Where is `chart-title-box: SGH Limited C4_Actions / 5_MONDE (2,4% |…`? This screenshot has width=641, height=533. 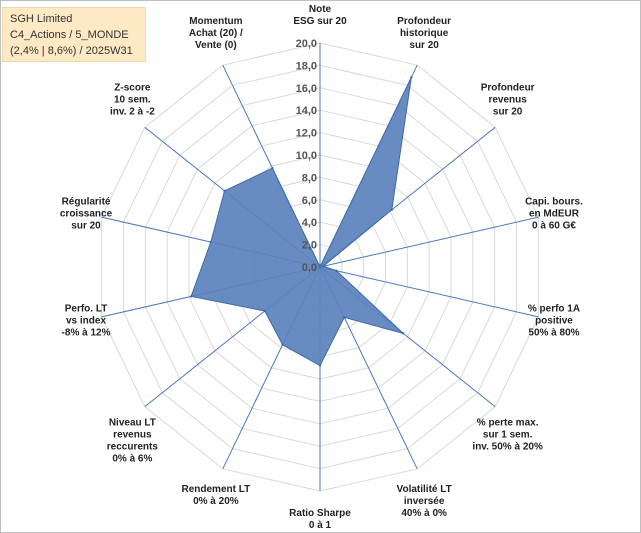 chart-title-box: SGH Limited C4_Actions / 5_MONDE (2,4% |… is located at coordinates (74, 34).